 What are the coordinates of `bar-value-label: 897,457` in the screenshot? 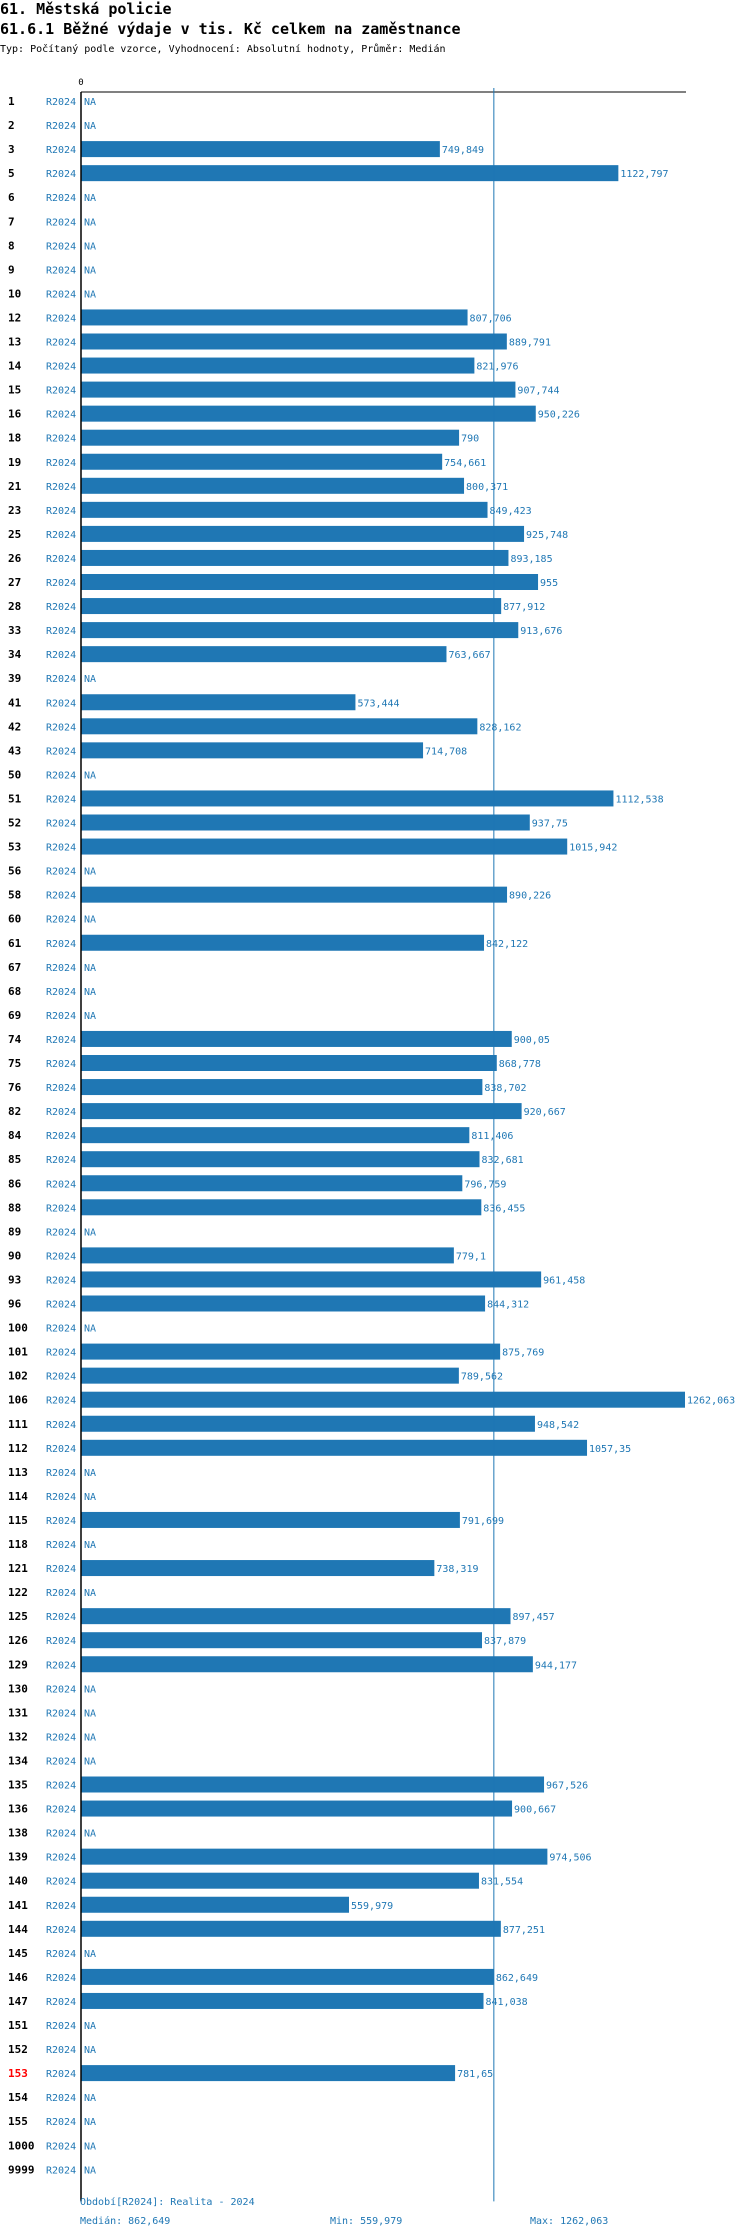 It's located at (534, 1617).